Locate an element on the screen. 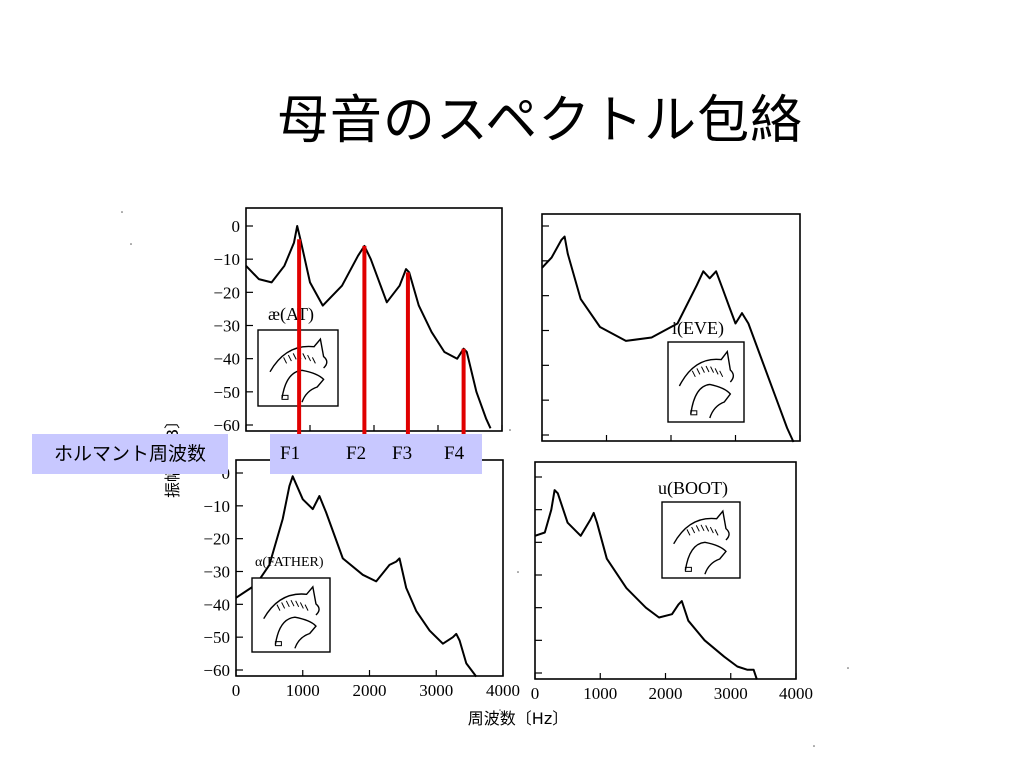  formant-f3-label: F3 is located at coordinates (402, 453).